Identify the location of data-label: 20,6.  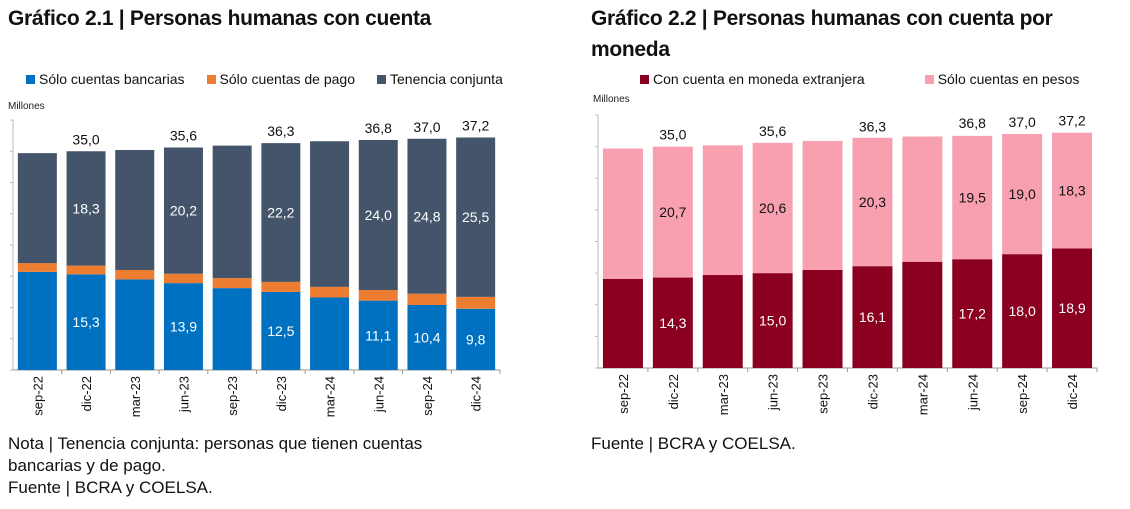
(772, 208).